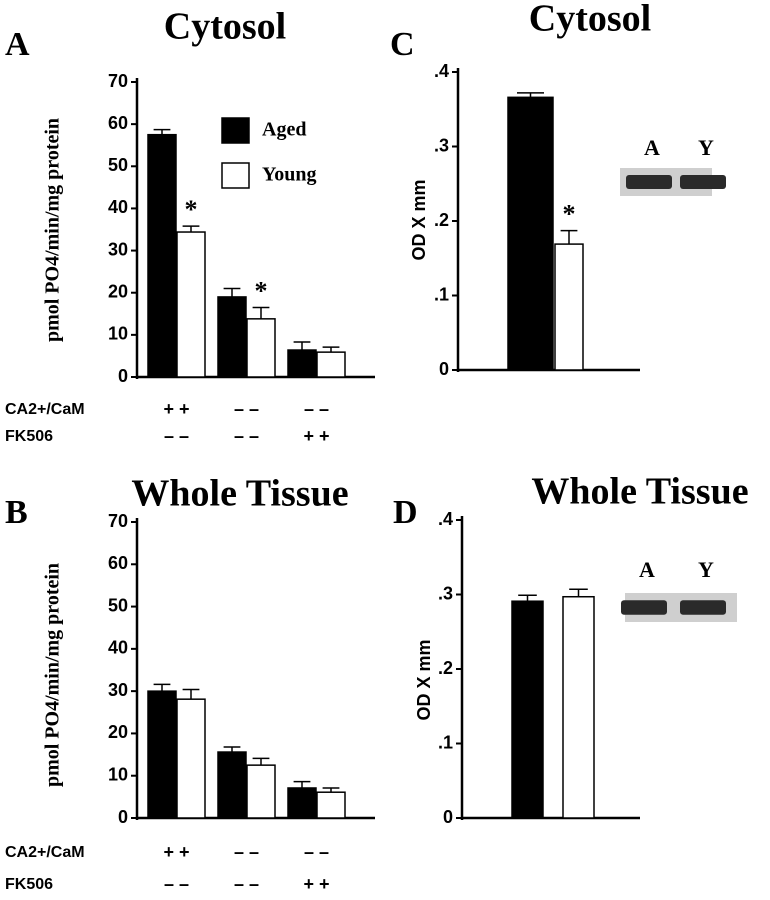 This screenshot has height=900, width=770. What do you see at coordinates (402, 44) in the screenshot?
I see `panel-letter: C` at bounding box center [402, 44].